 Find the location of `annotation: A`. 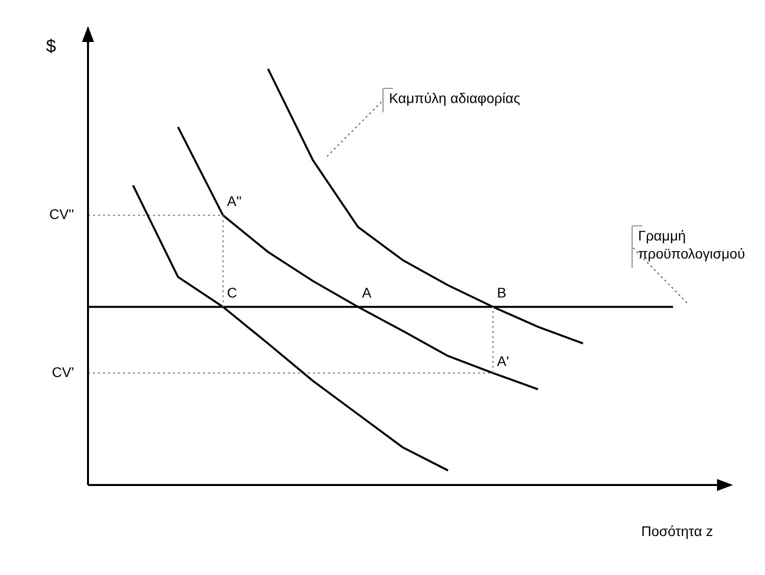

annotation: A is located at coordinates (367, 292).